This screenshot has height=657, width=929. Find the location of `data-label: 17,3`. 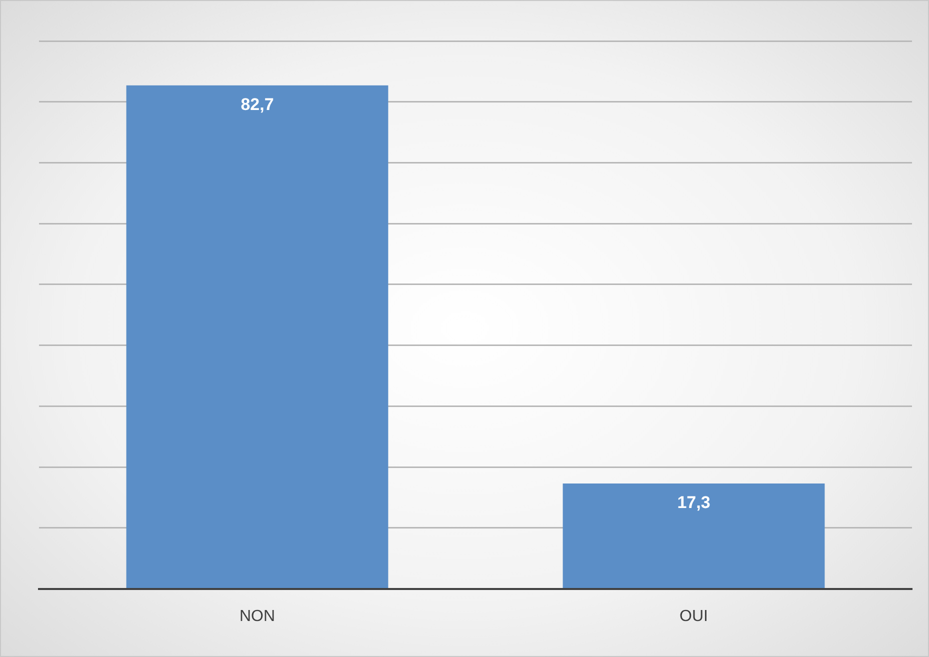

data-label: 17,3 is located at coordinates (693, 502).